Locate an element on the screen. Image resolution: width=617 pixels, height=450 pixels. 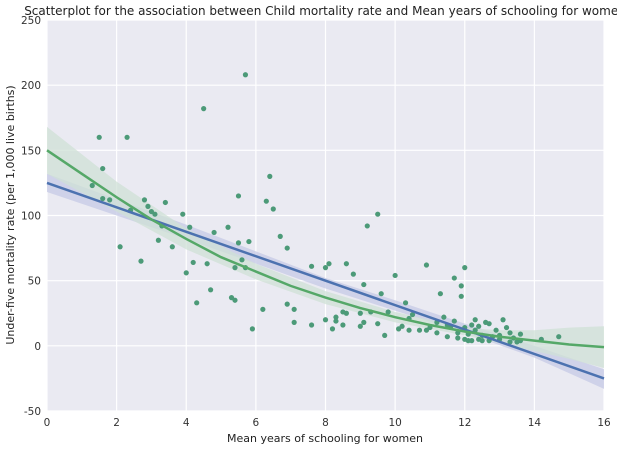
x-tick-label: 10 is located at coordinates (394, 423).